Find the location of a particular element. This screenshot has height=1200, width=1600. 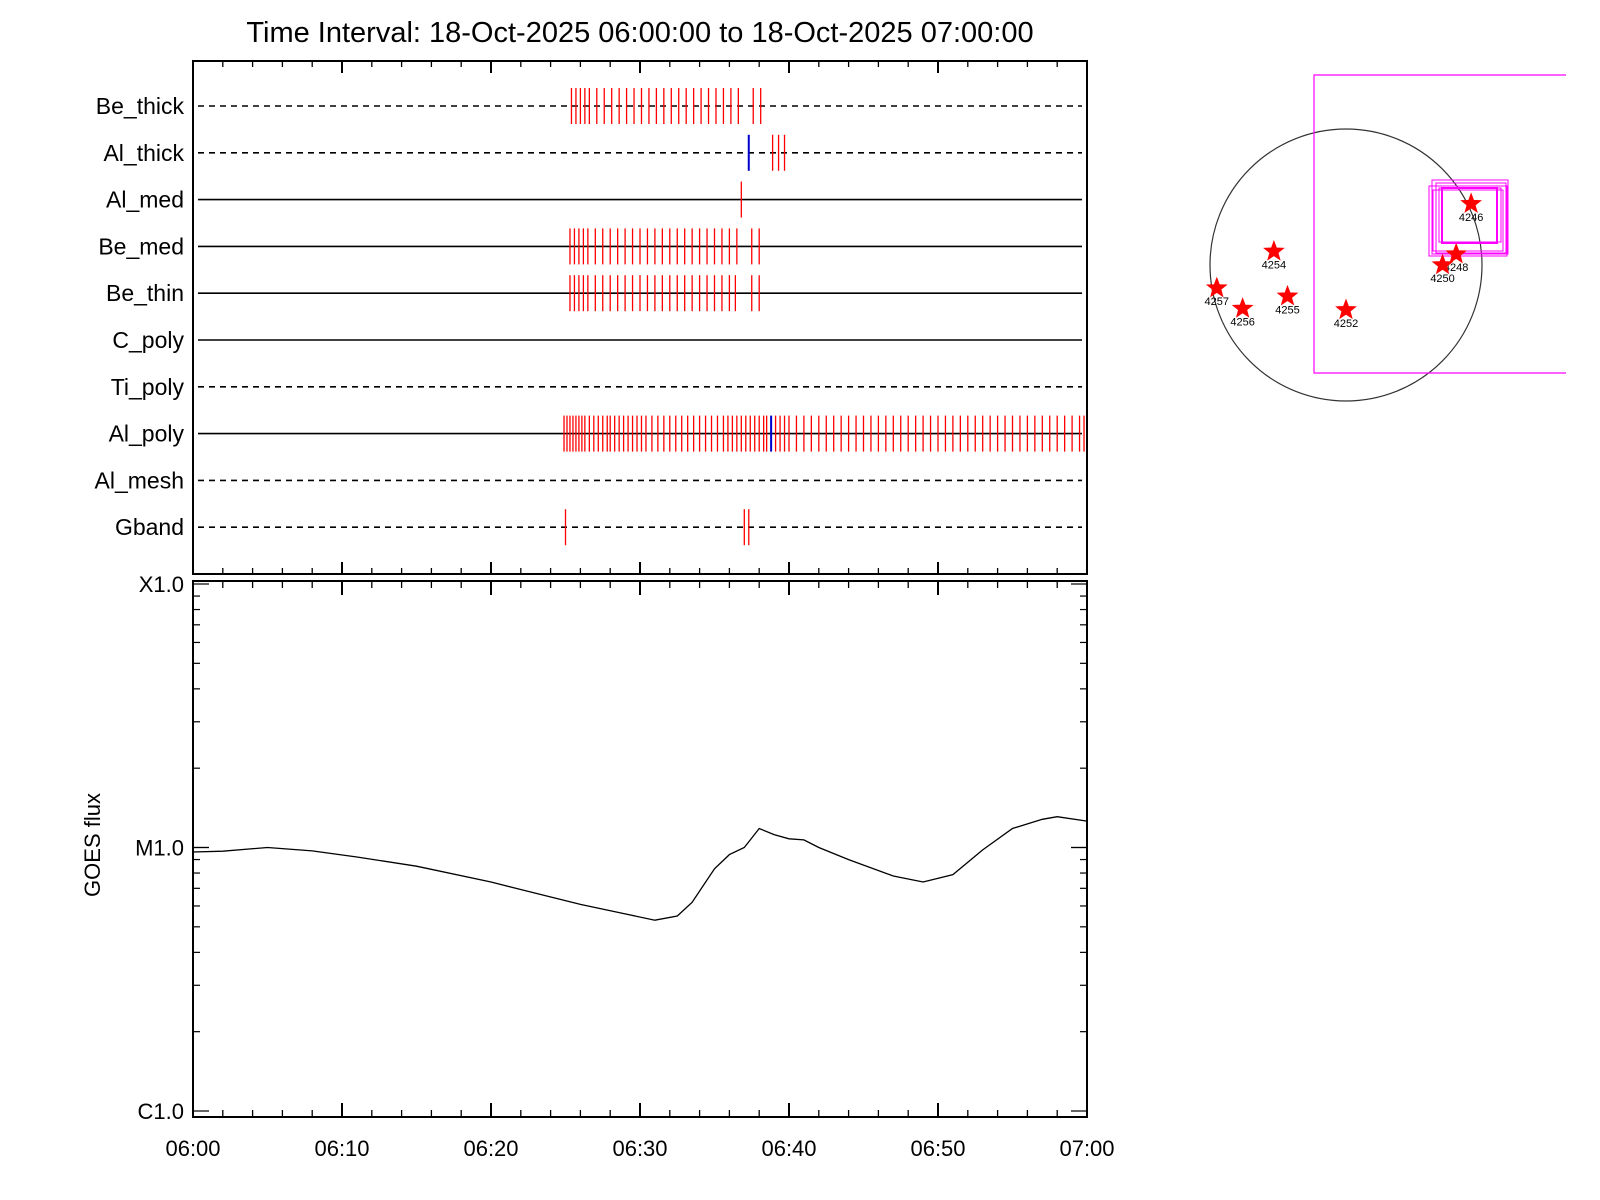

flux-x-tick-labels: 06:00 06:10 06:20 06:30 06:40 06:50 07:00 is located at coordinates (639, 1148).